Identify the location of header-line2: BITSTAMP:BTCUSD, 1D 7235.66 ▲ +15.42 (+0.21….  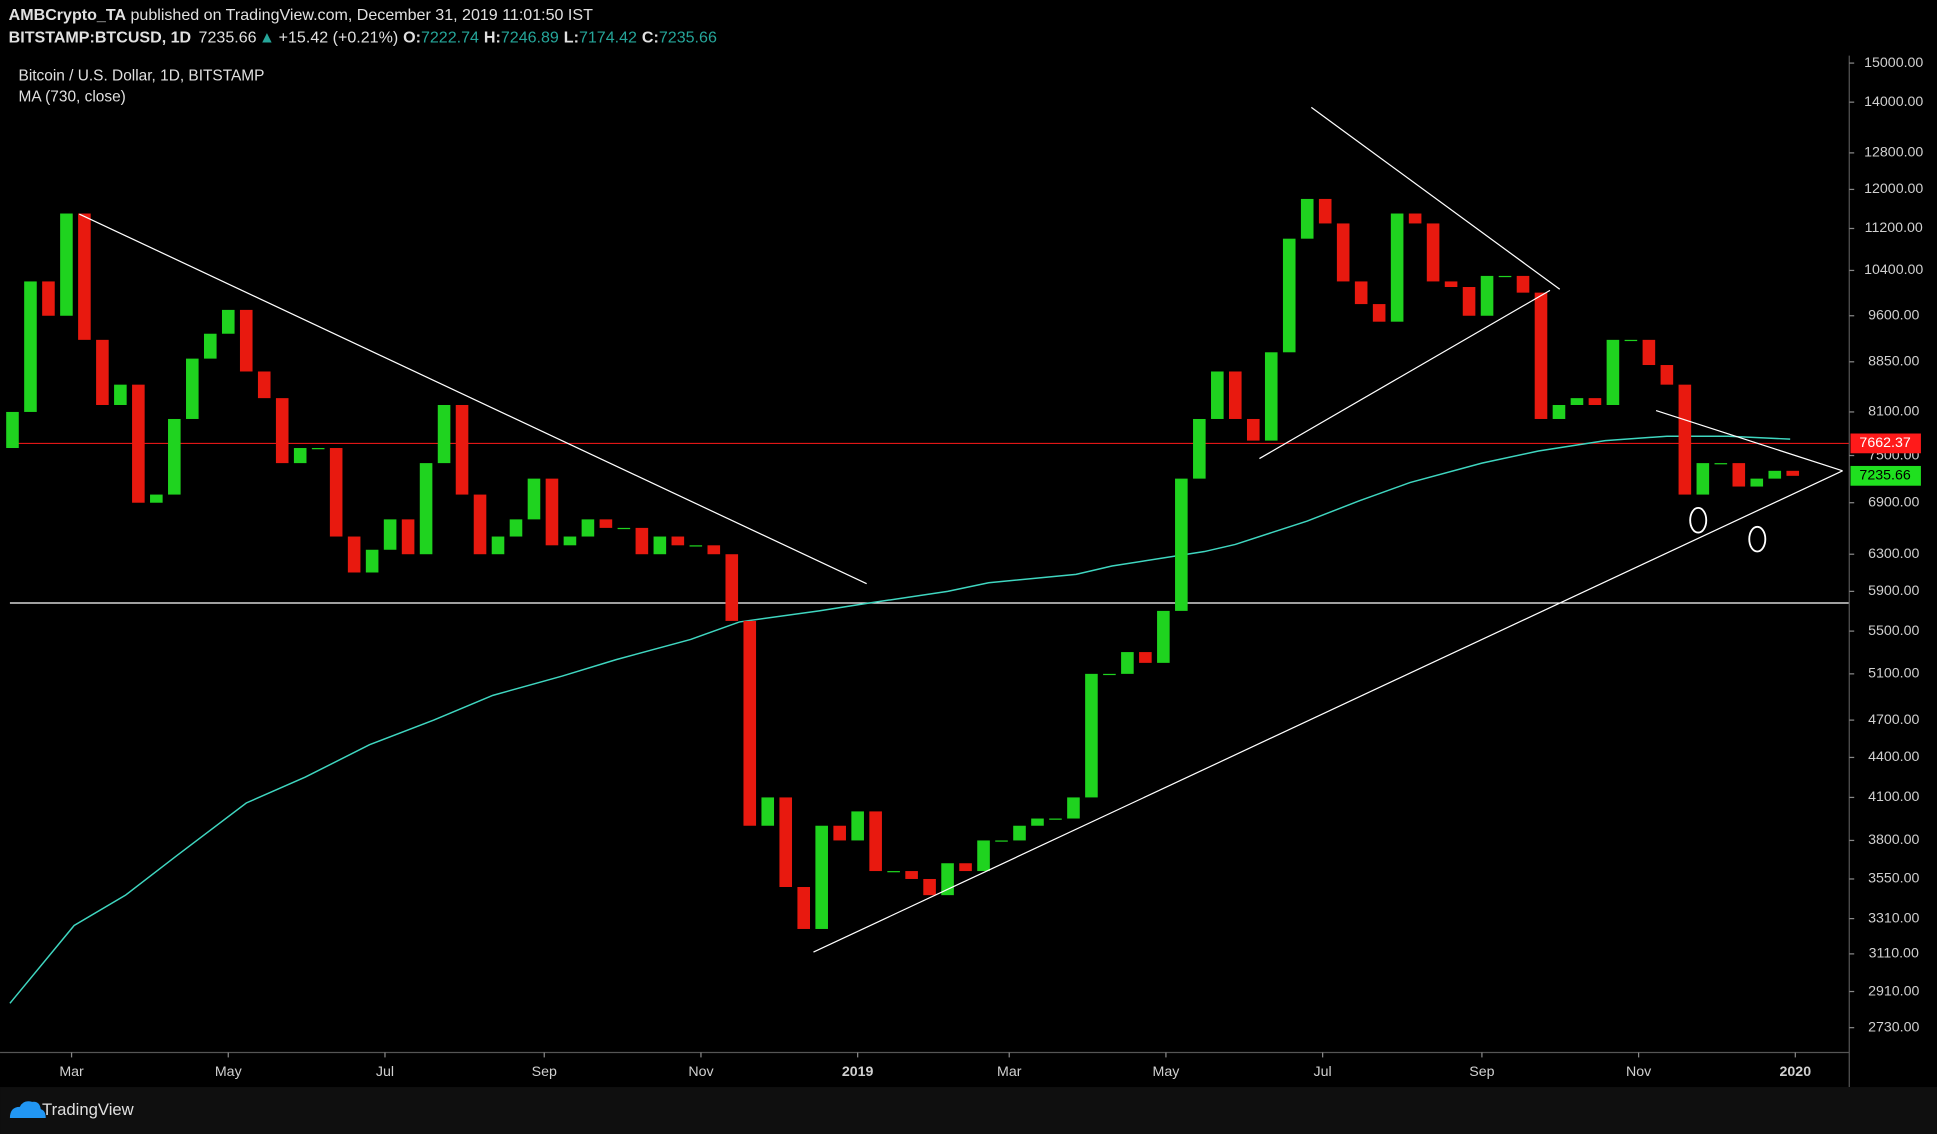
(363, 38).